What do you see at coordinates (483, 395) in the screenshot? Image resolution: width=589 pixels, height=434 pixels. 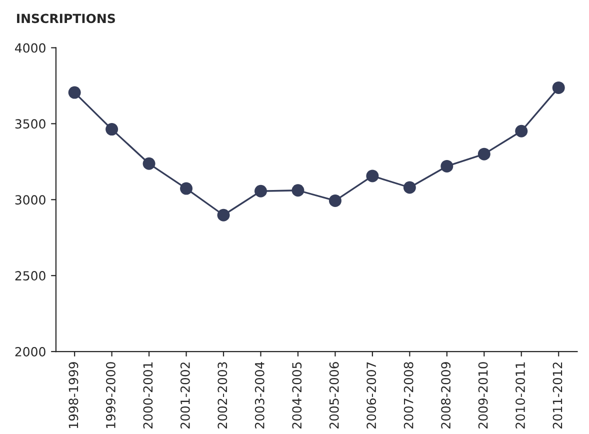 I see `x-tick-label: 2009-2010` at bounding box center [483, 395].